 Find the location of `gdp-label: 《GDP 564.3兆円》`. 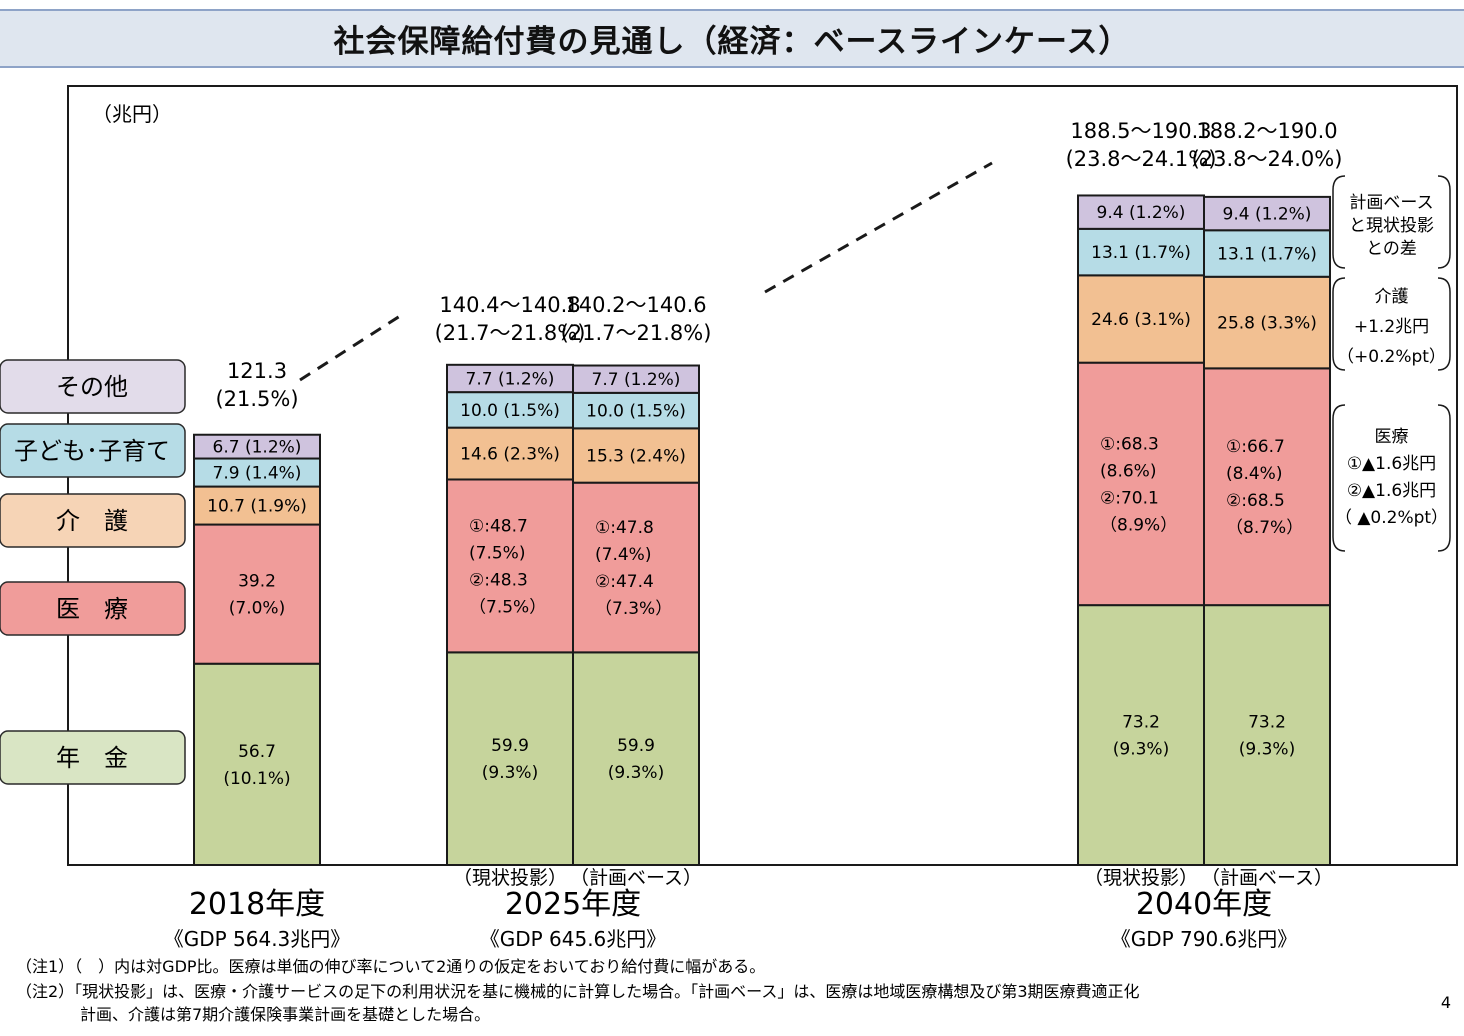

gdp-label: 《GDP 564.3兆円》 is located at coordinates (257, 939).